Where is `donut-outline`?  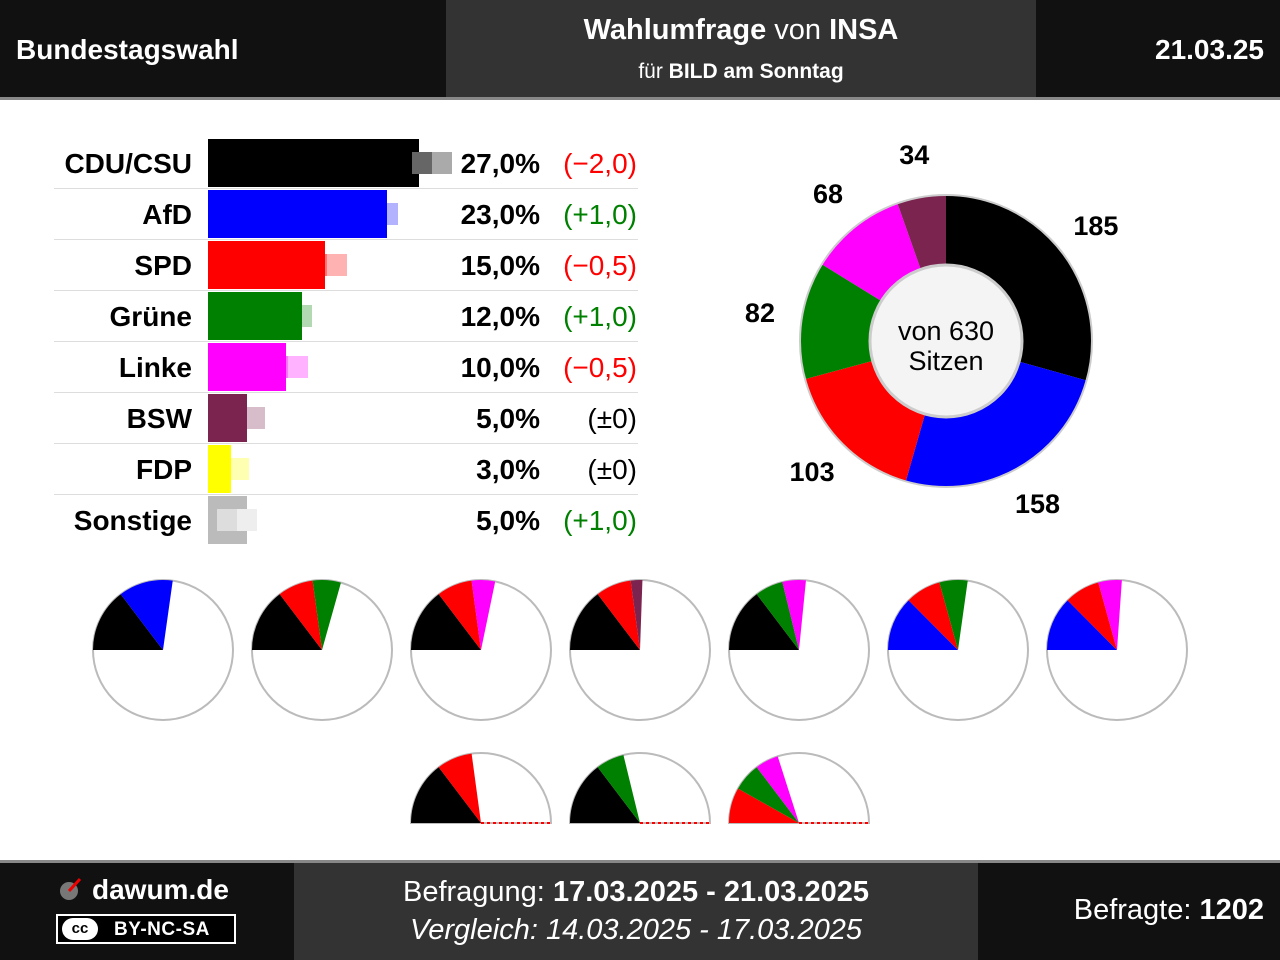 donut-outline is located at coordinates (946, 341).